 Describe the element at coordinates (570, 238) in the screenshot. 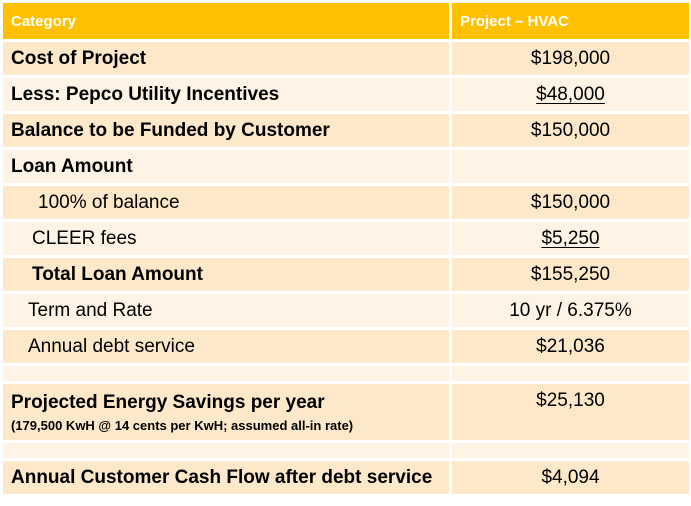

I see `row-value: $5,250` at that location.